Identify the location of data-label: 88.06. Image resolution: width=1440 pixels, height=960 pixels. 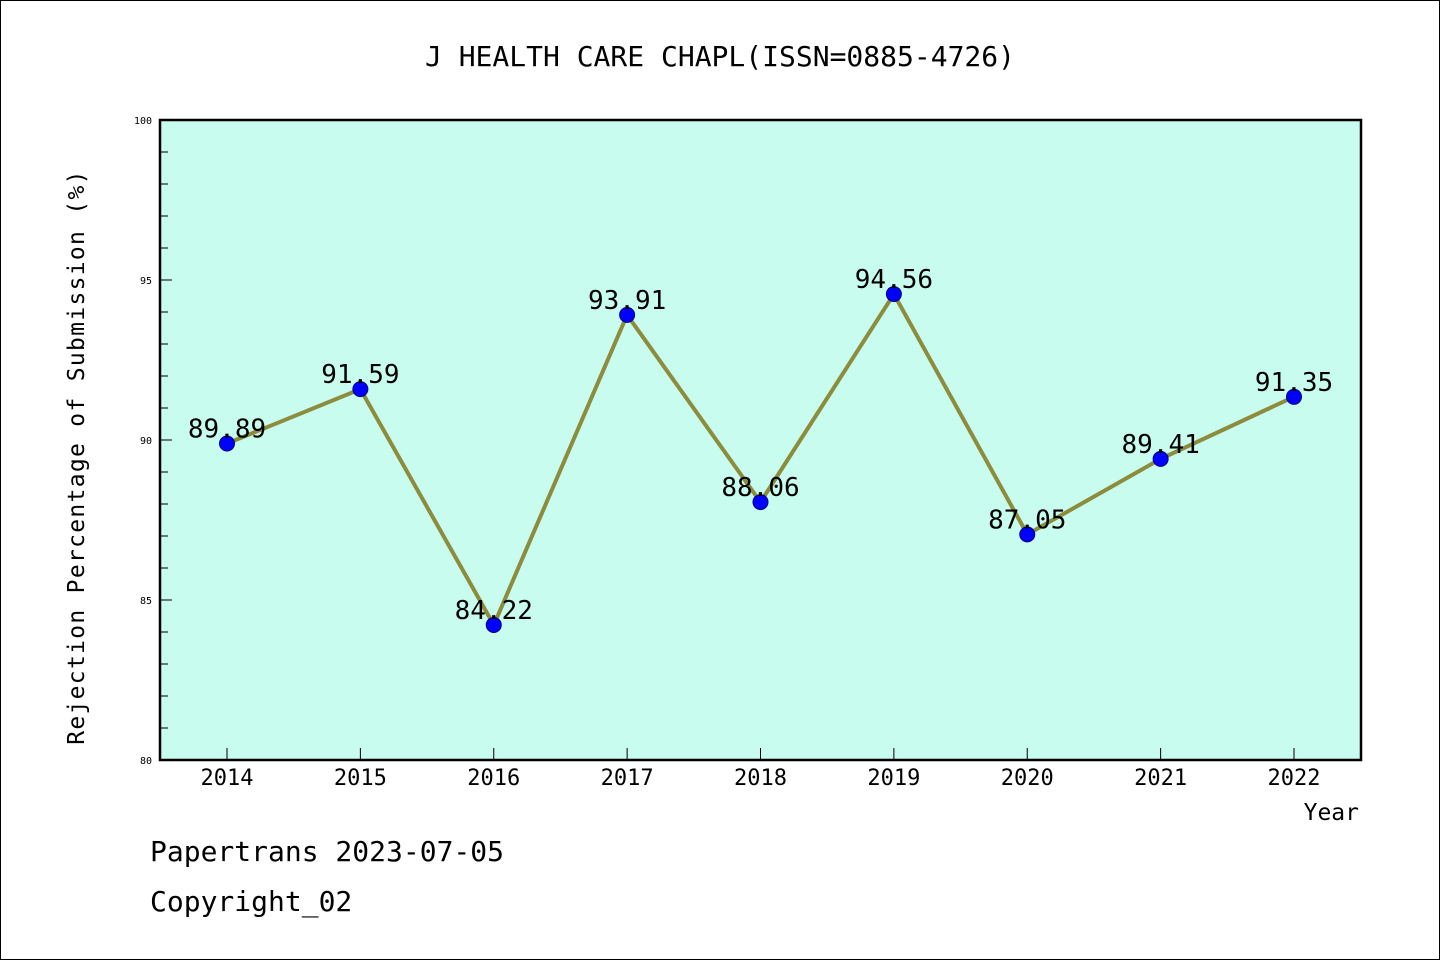
(760, 488).